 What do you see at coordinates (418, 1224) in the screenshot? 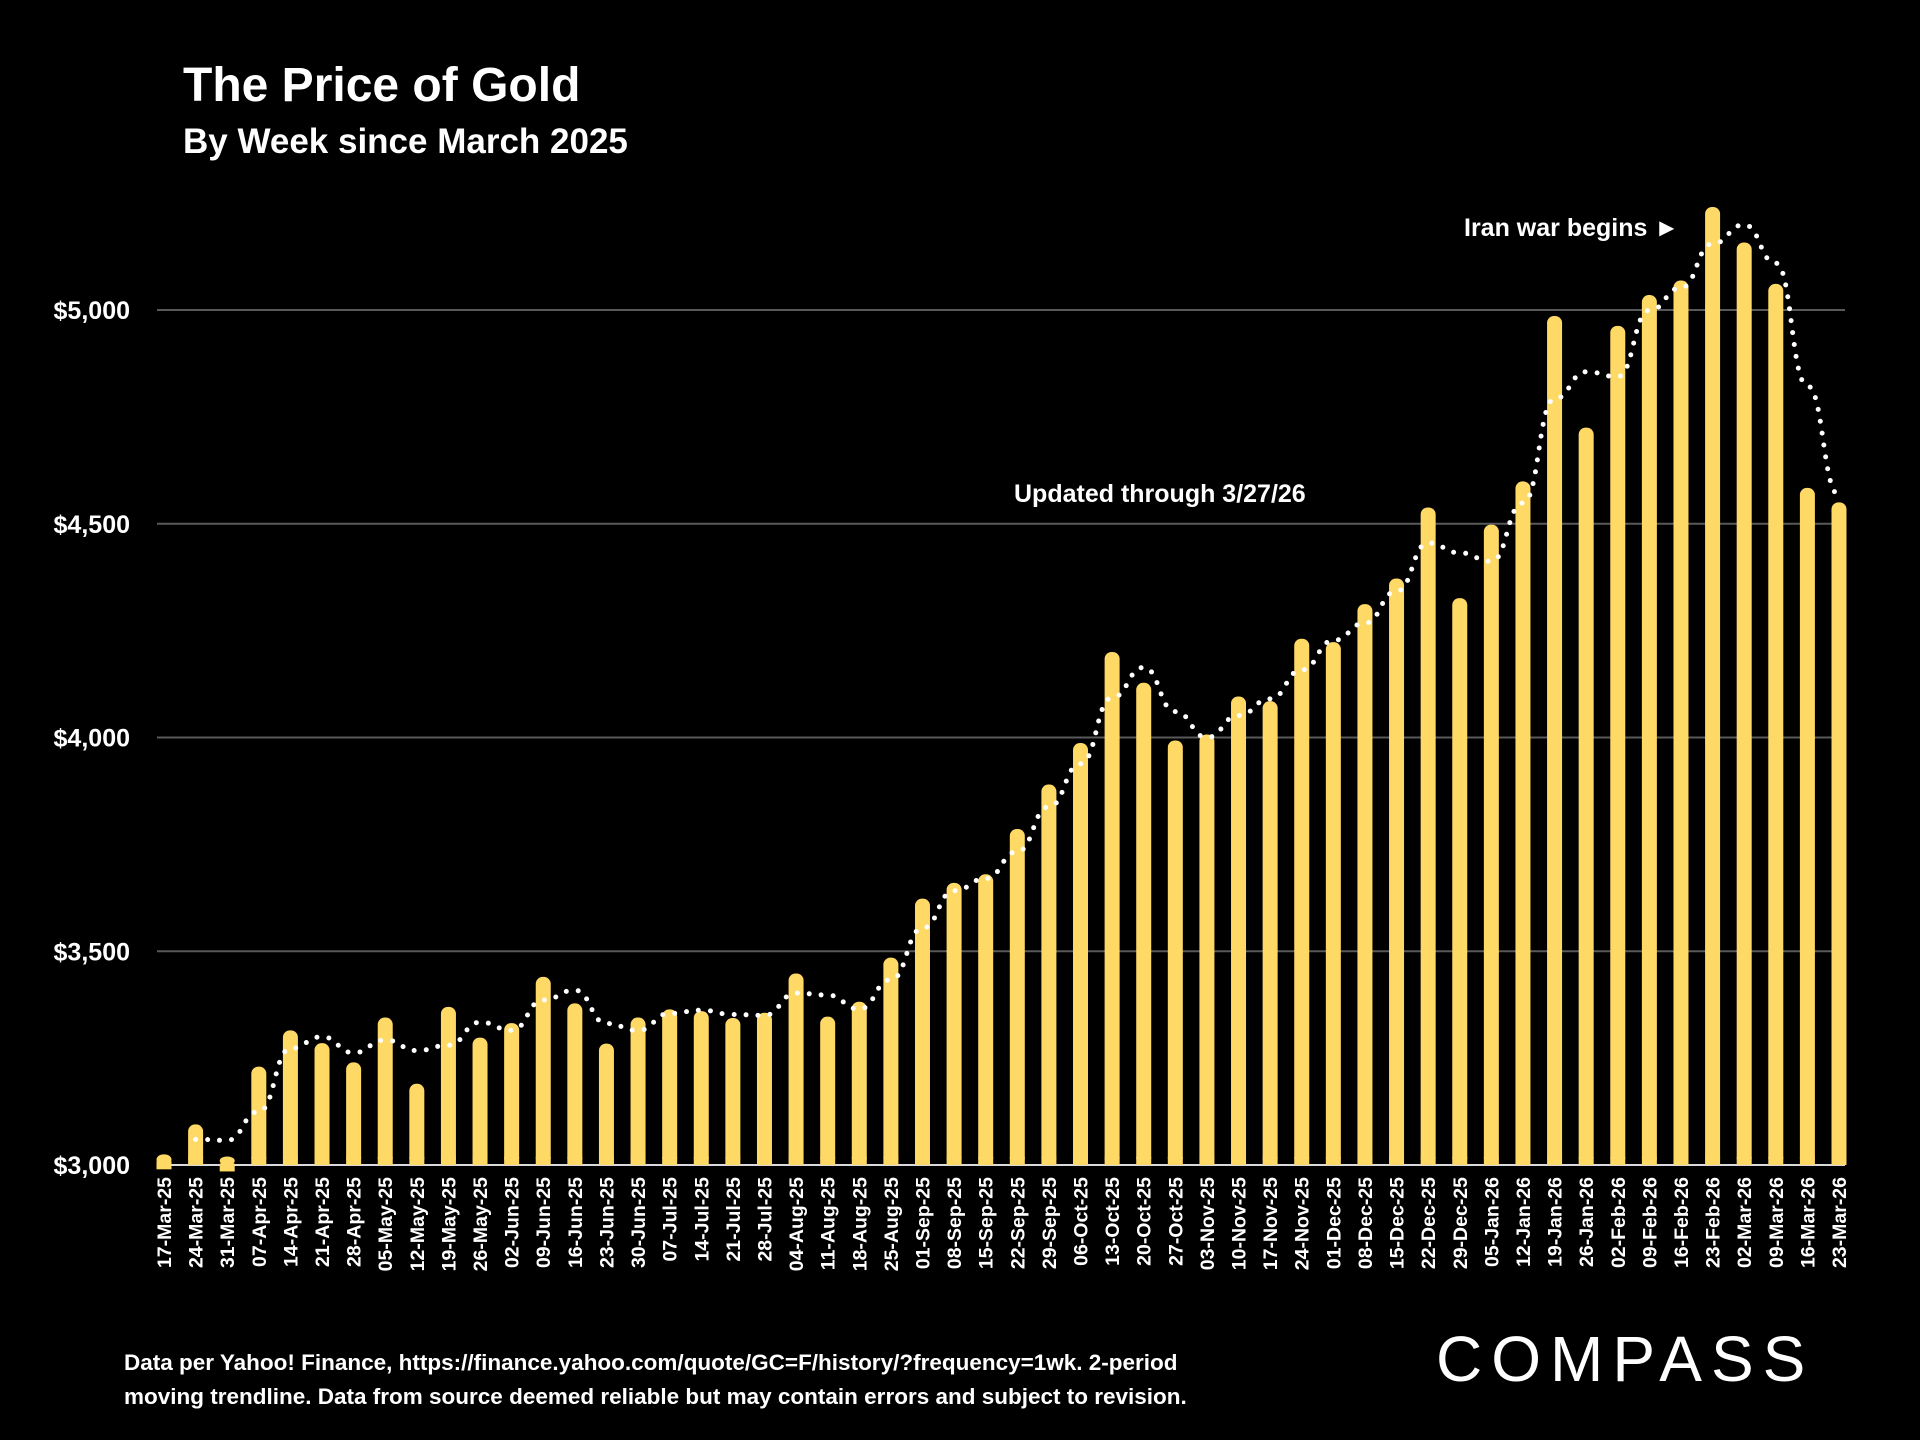
I see `x-tick-label: 12-May-25` at bounding box center [418, 1224].